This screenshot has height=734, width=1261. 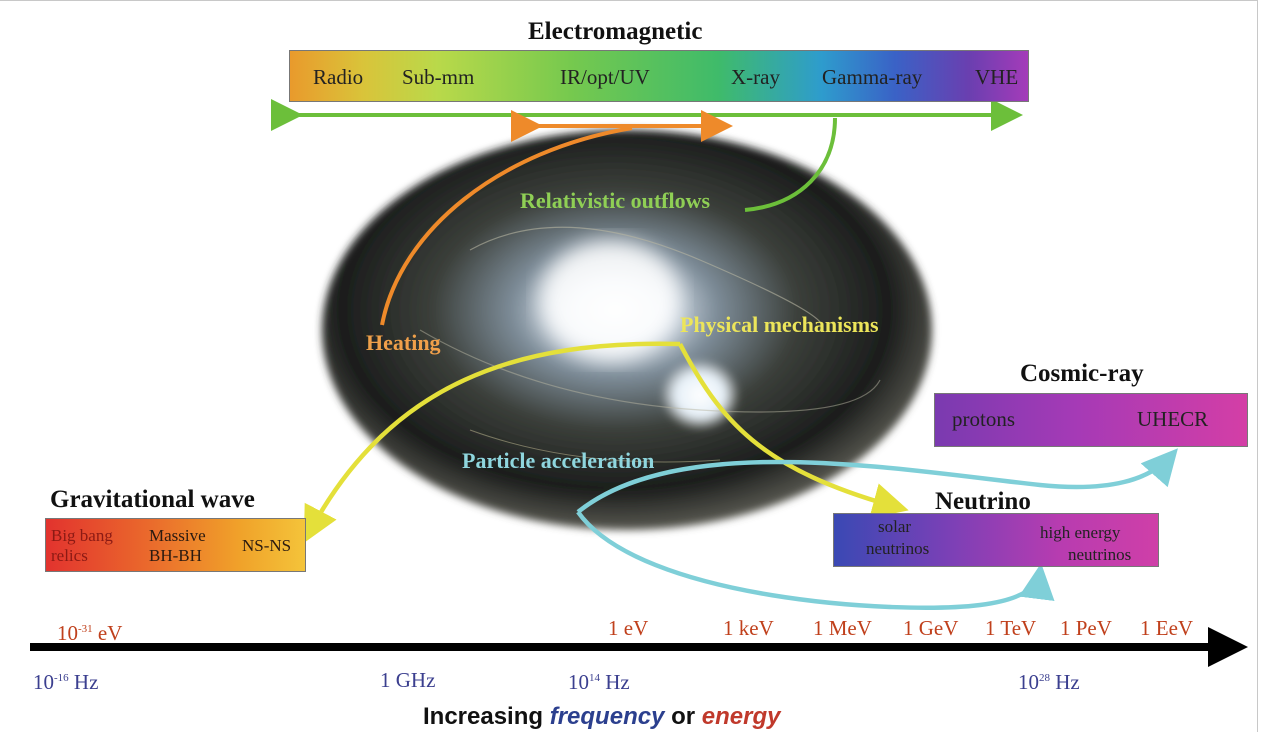 What do you see at coordinates (492, 442) in the screenshot?
I see `mechanism-arrow-gw` at bounding box center [492, 442].